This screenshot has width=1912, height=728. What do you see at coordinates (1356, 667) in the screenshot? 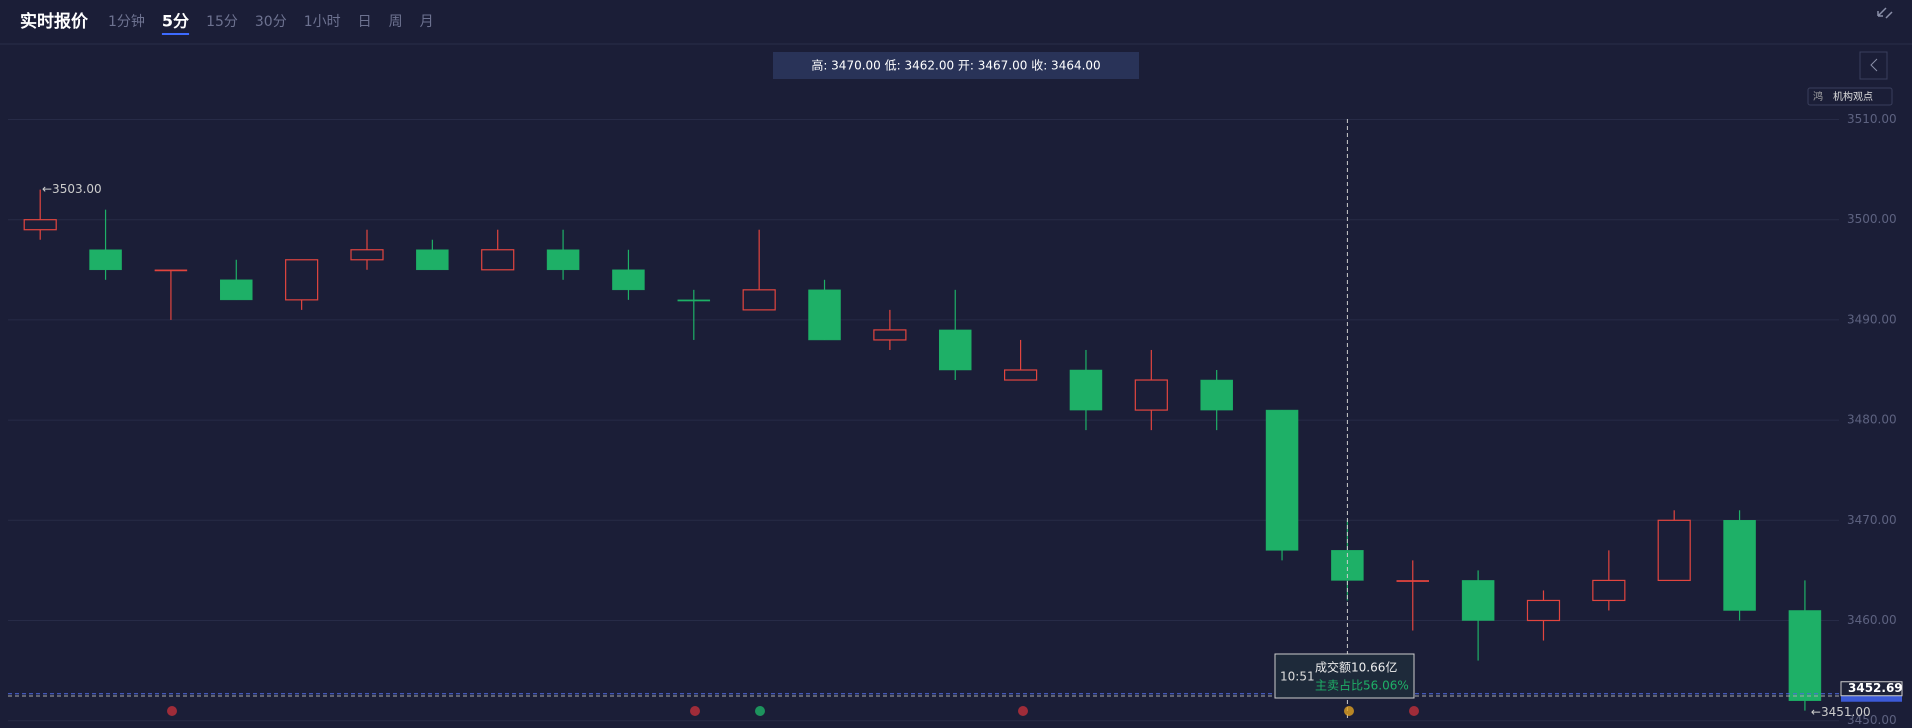
I see `tooltip-amount: 成交额10.66亿` at bounding box center [1356, 667].